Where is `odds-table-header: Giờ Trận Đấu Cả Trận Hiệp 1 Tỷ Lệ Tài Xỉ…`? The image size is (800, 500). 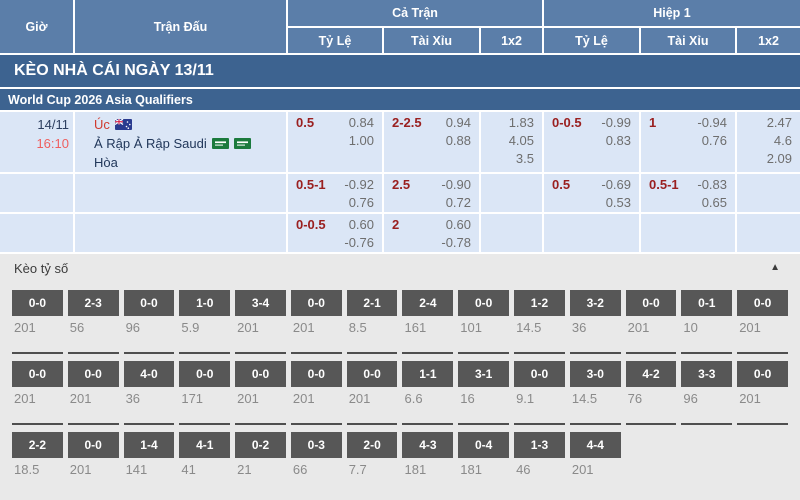 odds-table-header: Giờ Trận Đấu Cả Trận Hiệp 1 Tỷ Lệ Tài Xỉ… is located at coordinates (400, 26).